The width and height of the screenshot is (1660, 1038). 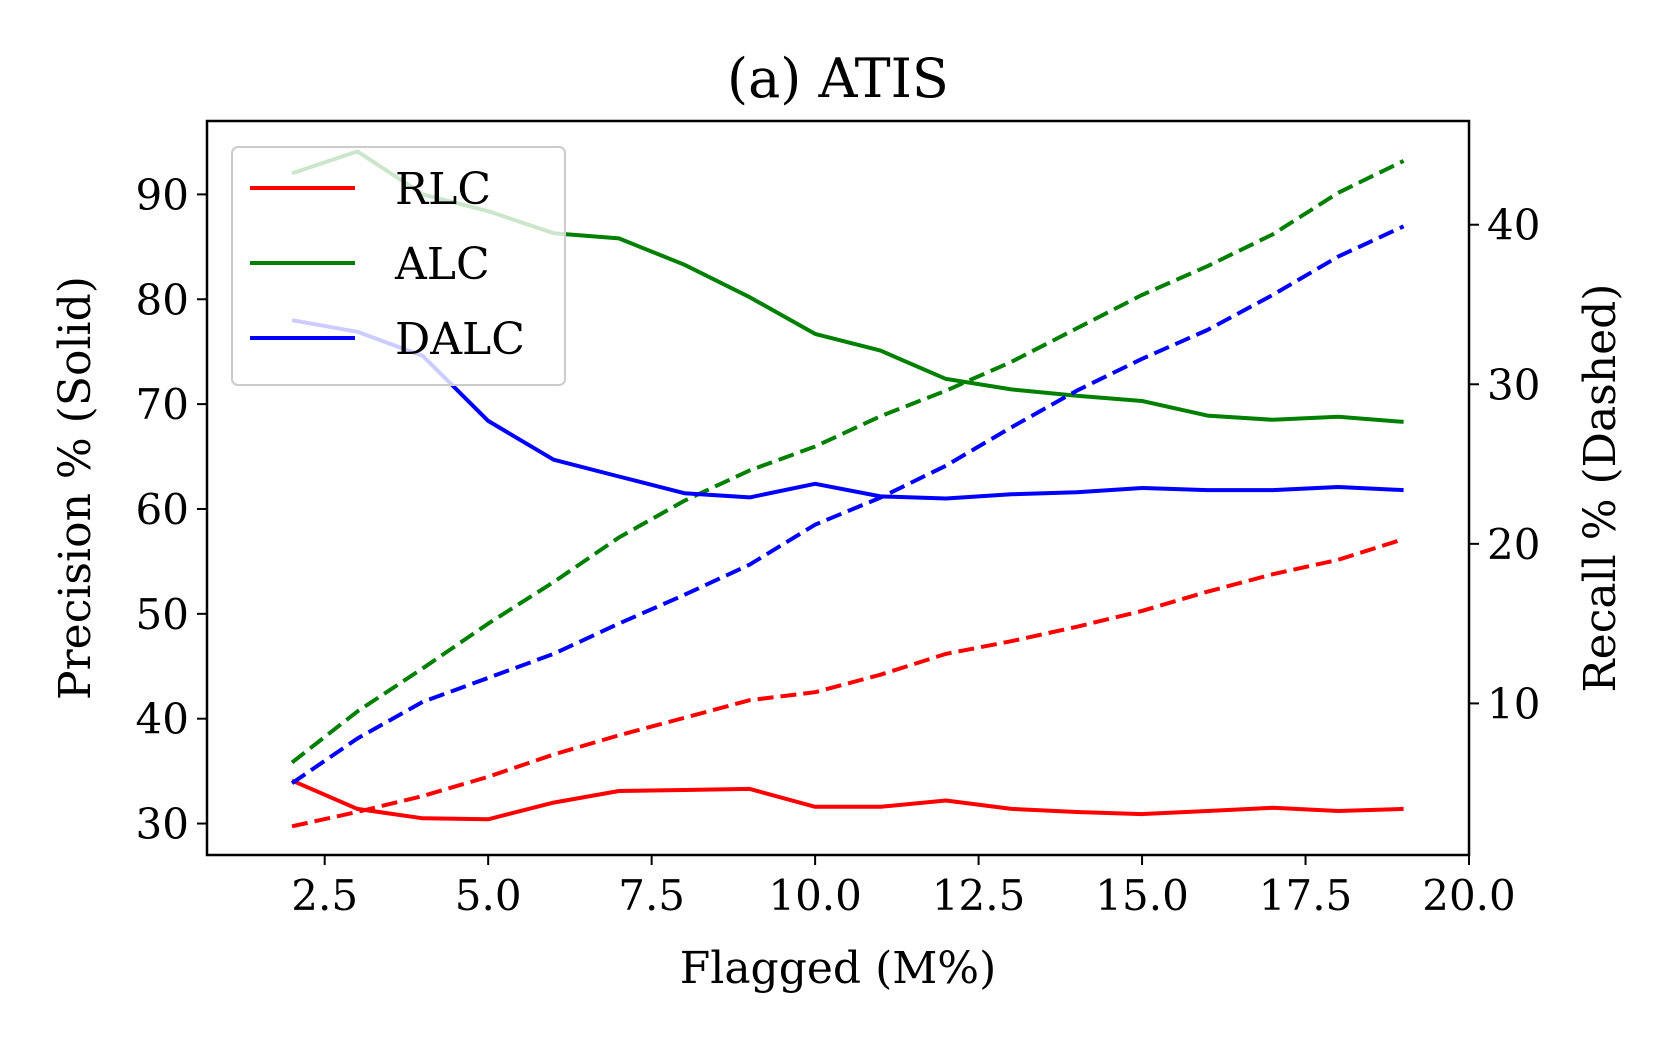 What do you see at coordinates (1513, 703) in the screenshot?
I see `y-right-tick-label: 10` at bounding box center [1513, 703].